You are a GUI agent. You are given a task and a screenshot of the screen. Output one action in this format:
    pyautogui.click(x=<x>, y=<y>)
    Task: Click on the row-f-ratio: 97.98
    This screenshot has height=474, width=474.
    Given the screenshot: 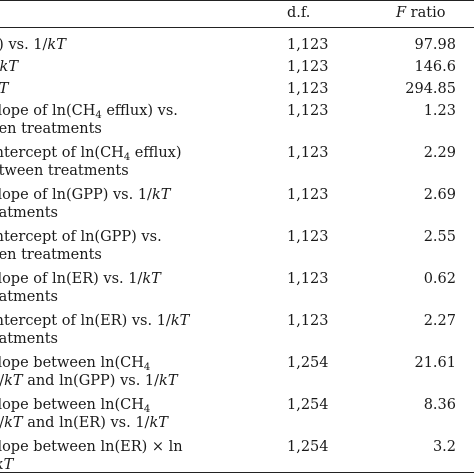 What is the action you would take?
    pyautogui.click(x=435, y=45)
    